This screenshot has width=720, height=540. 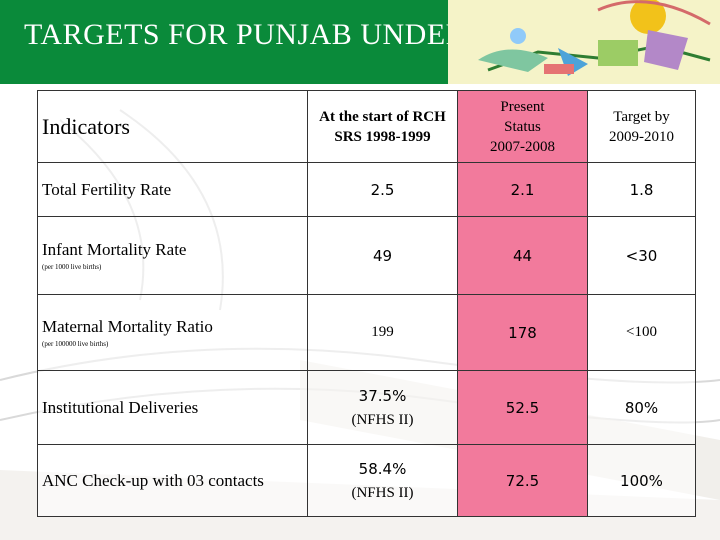 What do you see at coordinates (641, 332) in the screenshot?
I see `target-value: <100` at bounding box center [641, 332].